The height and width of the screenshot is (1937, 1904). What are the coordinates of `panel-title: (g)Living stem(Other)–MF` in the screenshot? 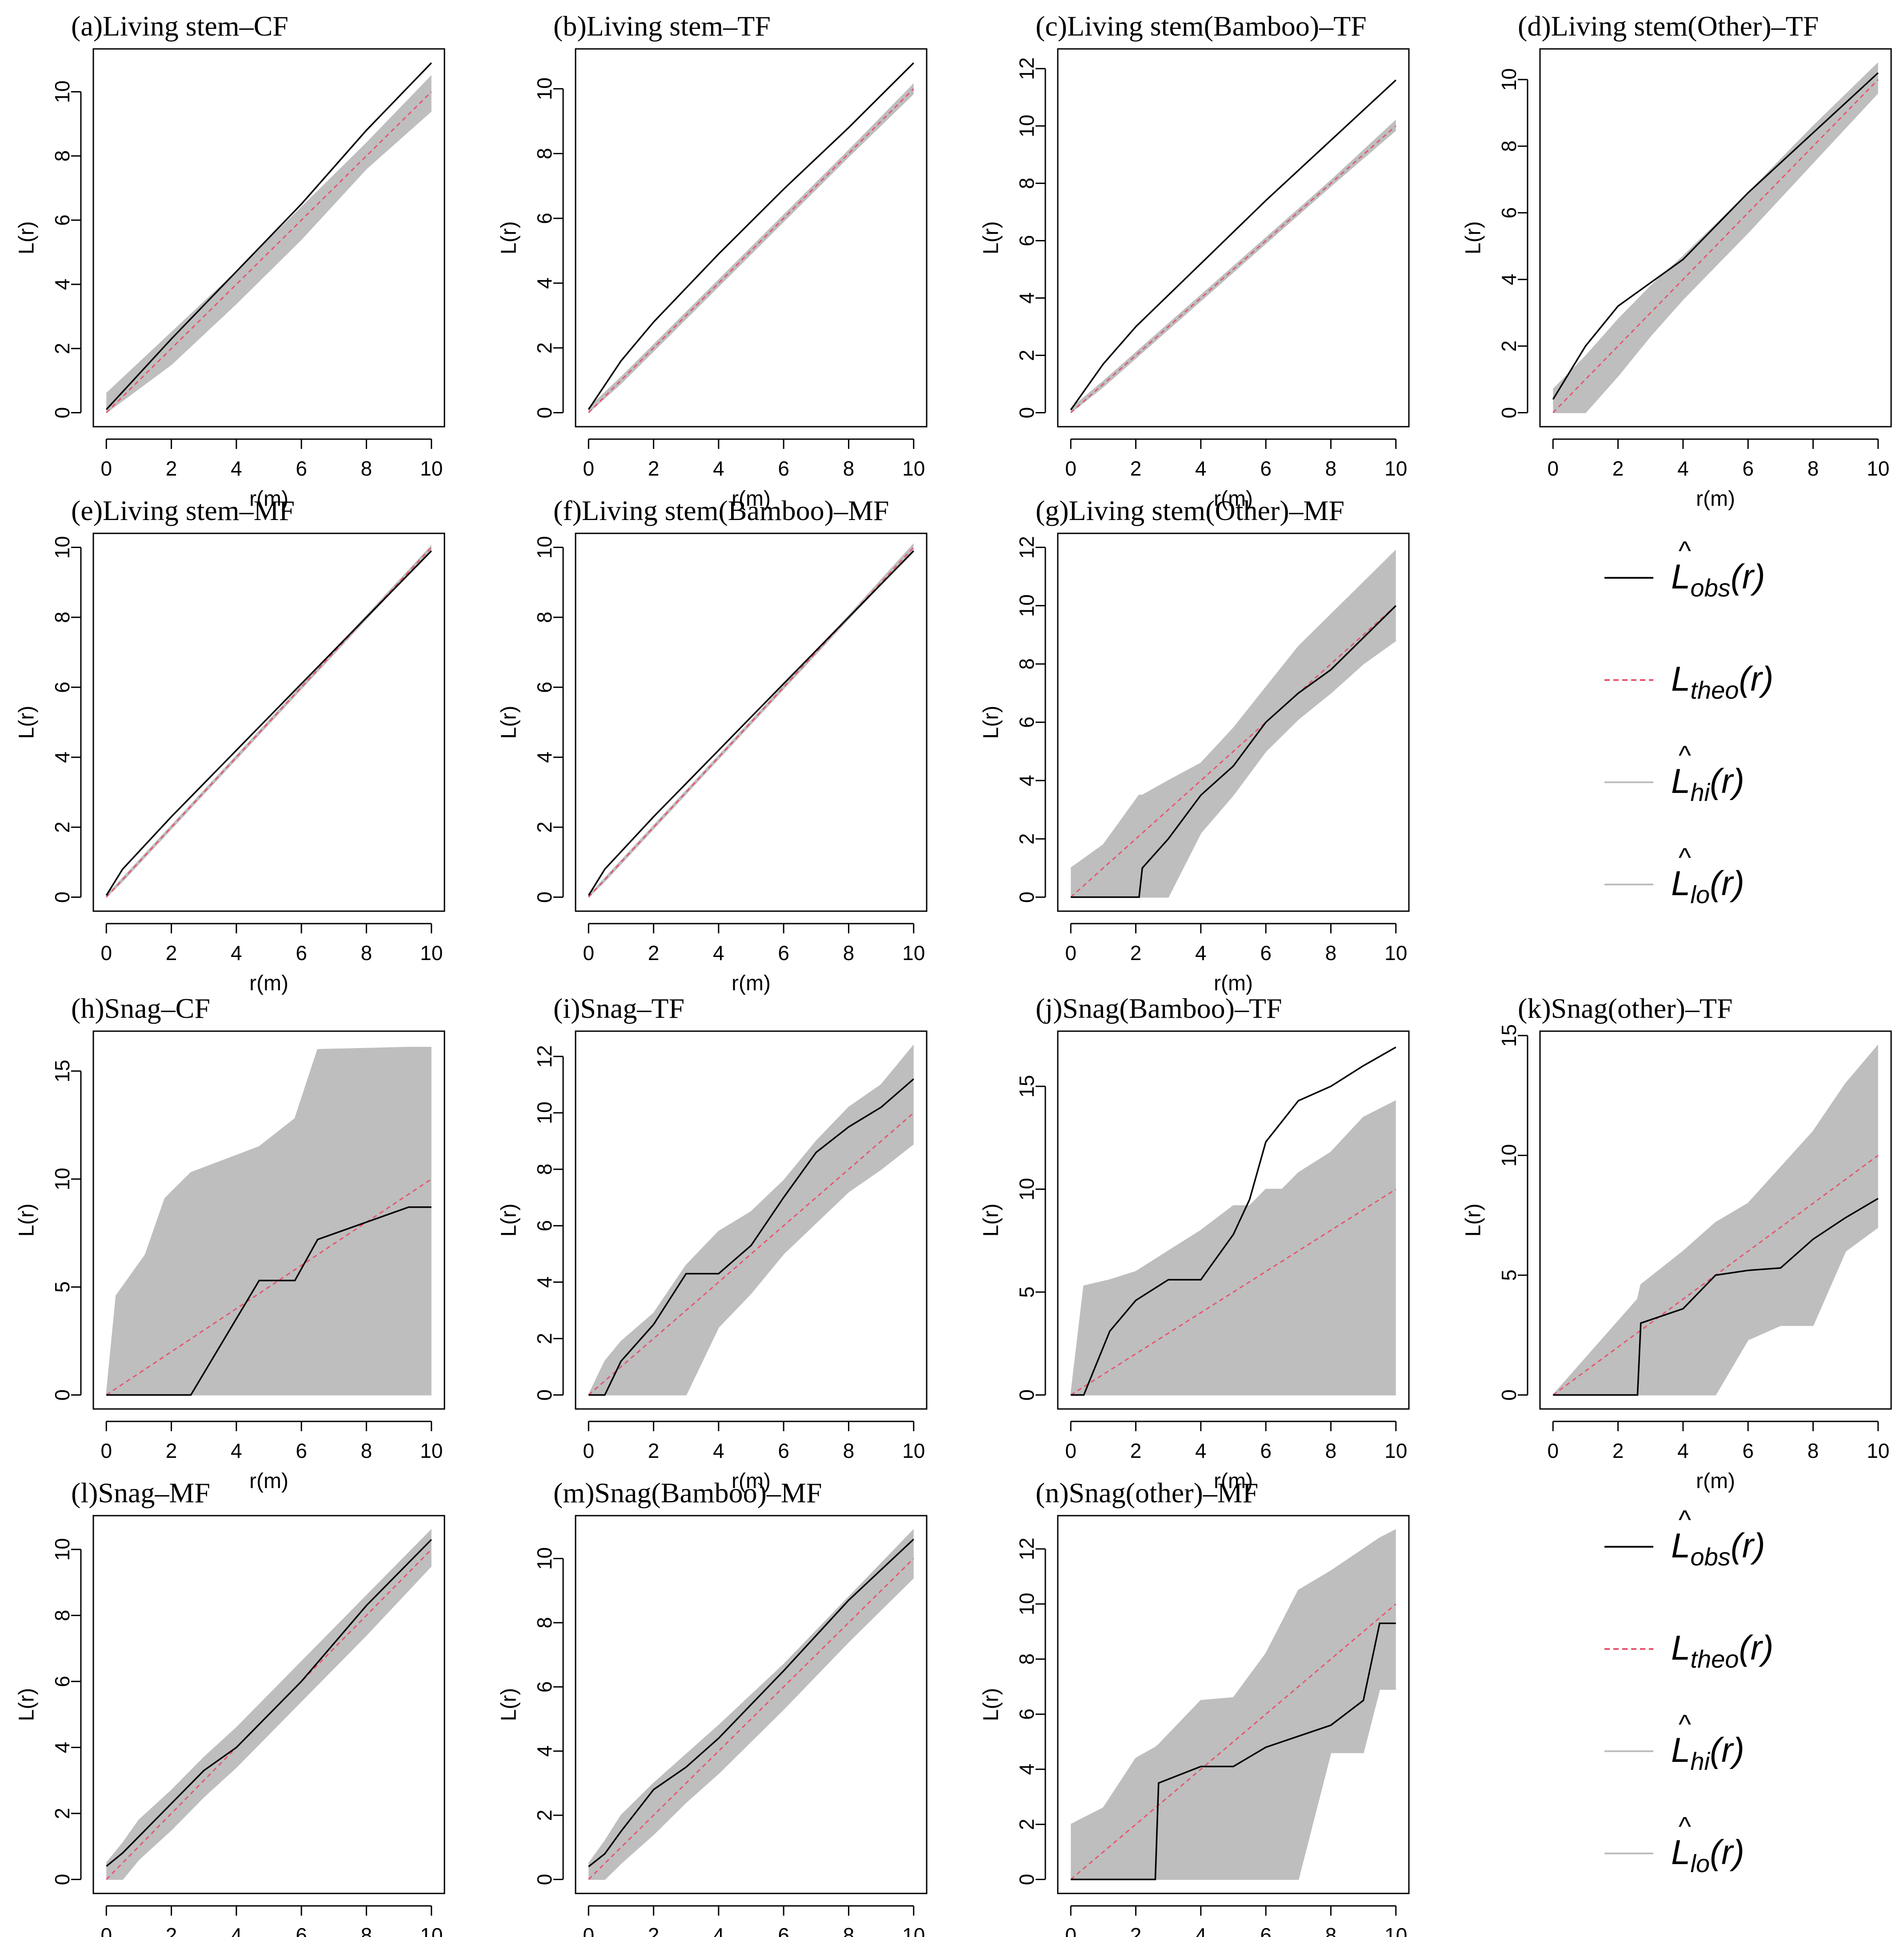 It's located at (1190, 510).